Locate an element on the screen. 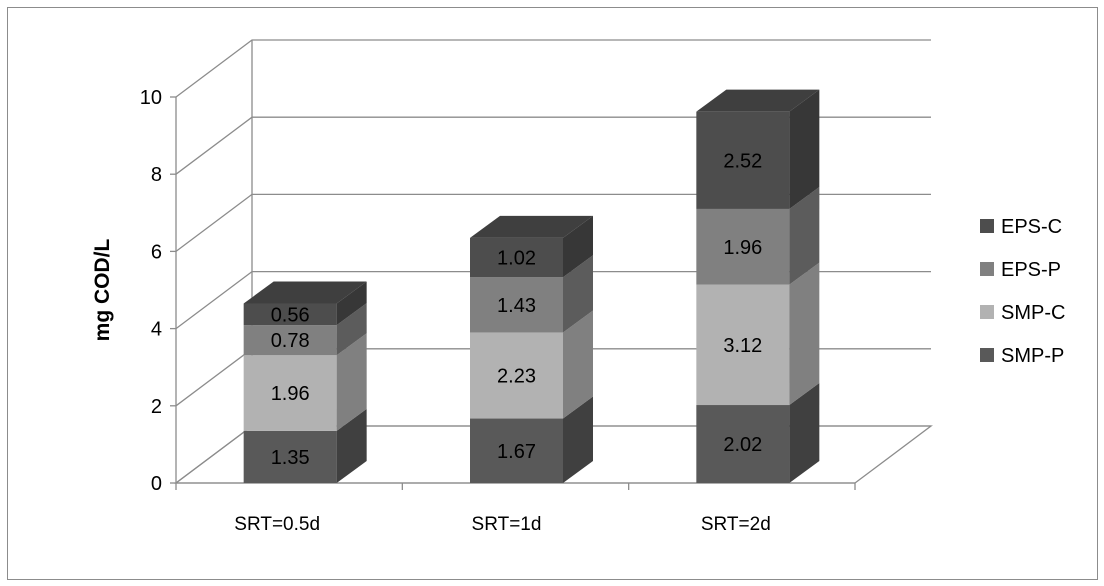 The image size is (1104, 586). legend-label: SMP-P is located at coordinates (1032, 356).